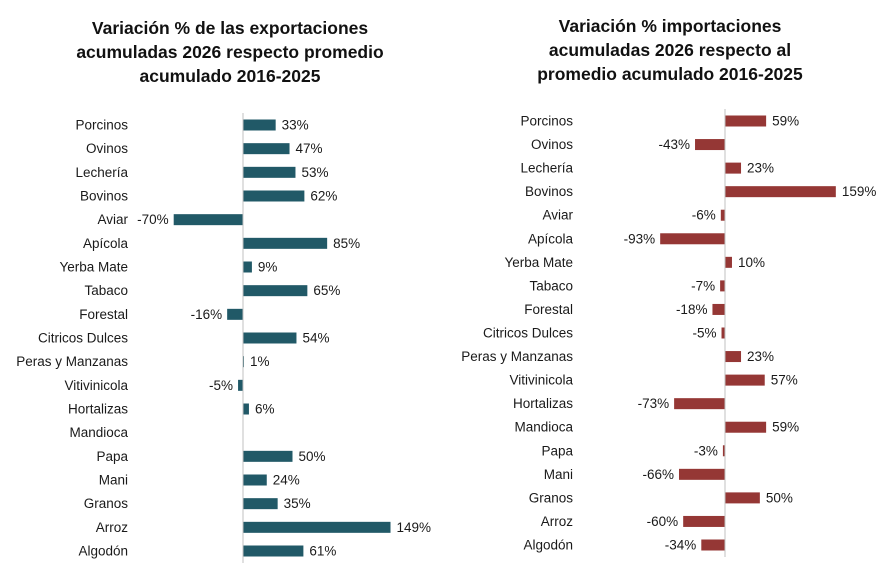  Describe the element at coordinates (546, 121) in the screenshot. I see `imports-category-label: Porcinos` at that location.